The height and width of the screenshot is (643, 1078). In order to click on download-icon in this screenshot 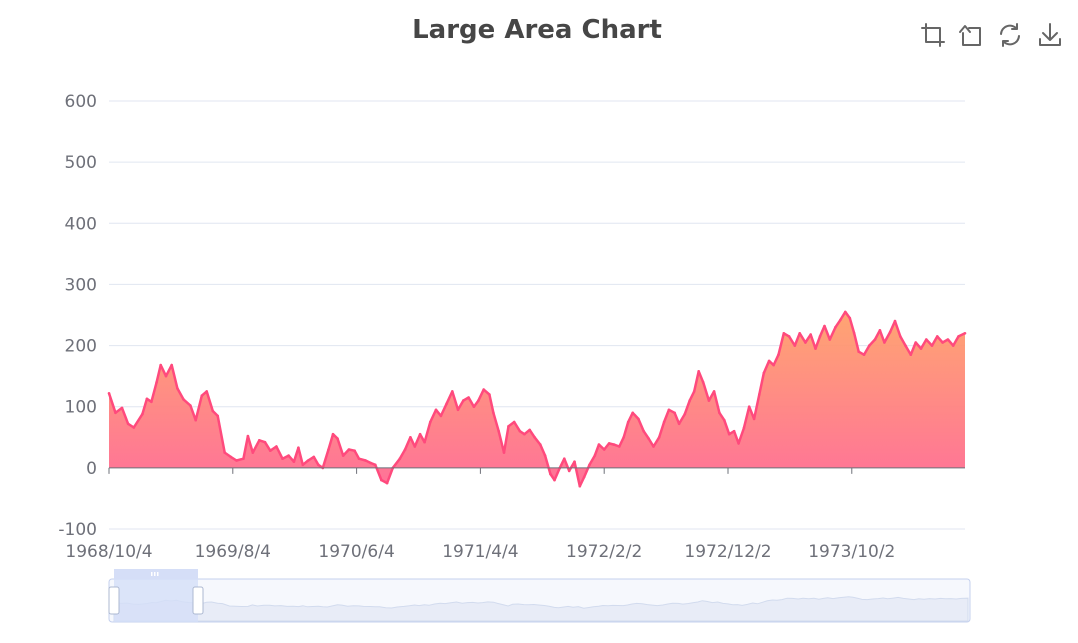, I will do `click(1050, 35)`.